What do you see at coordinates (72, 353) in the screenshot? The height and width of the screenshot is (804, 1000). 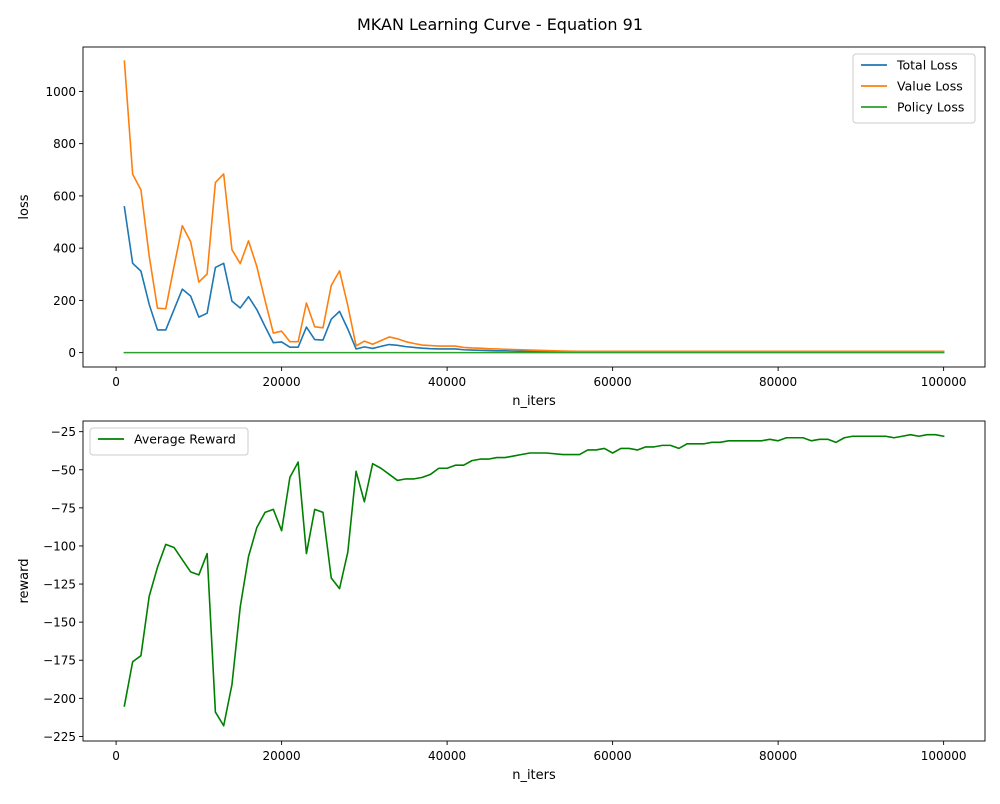 I see `y-tick-label: 0` at bounding box center [72, 353].